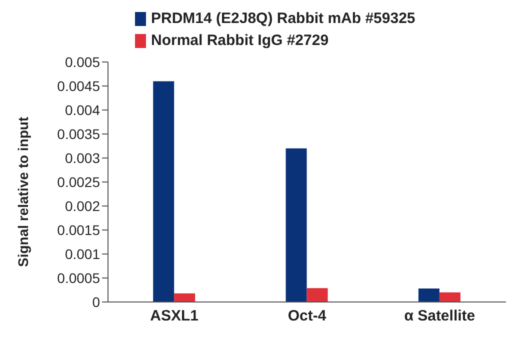 The image size is (520, 350). What do you see at coordinates (283, 19) in the screenshot?
I see `legend-label: PRDM14 (E2J8Q) Rabbit mAb #59325` at bounding box center [283, 19].